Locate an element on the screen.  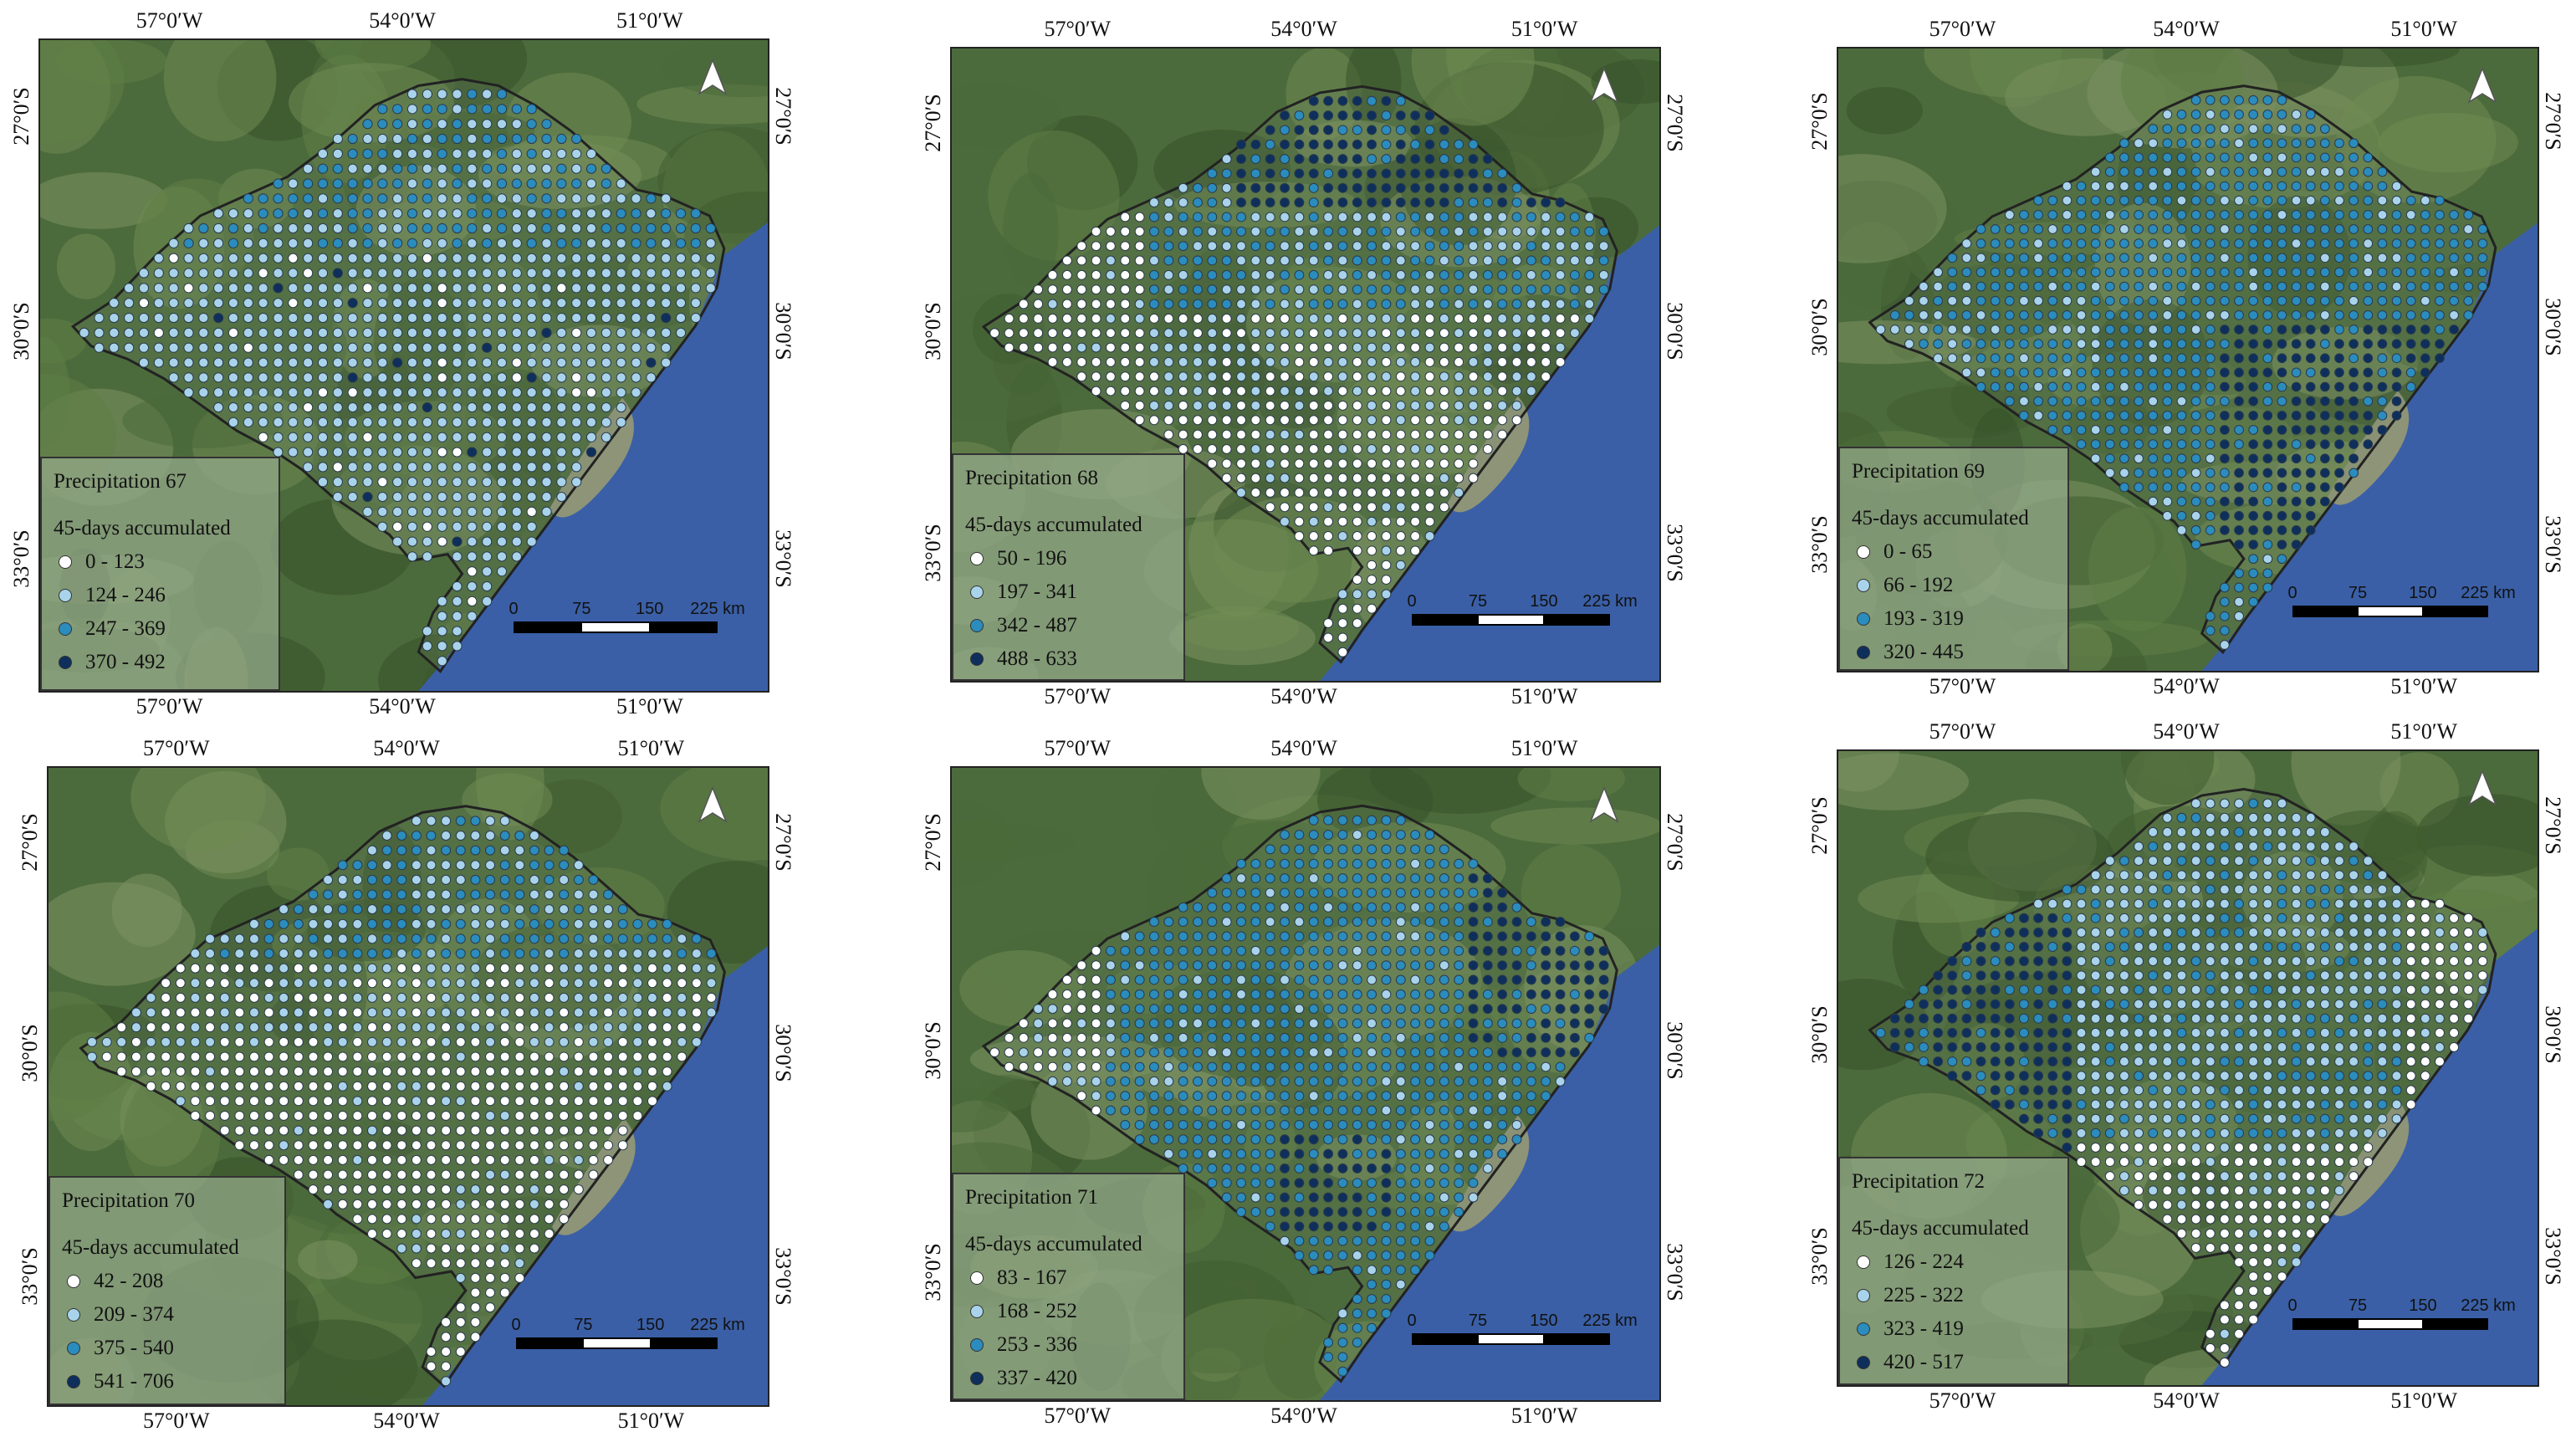
longitude-label: 51°0′W is located at coordinates (1544, 696).